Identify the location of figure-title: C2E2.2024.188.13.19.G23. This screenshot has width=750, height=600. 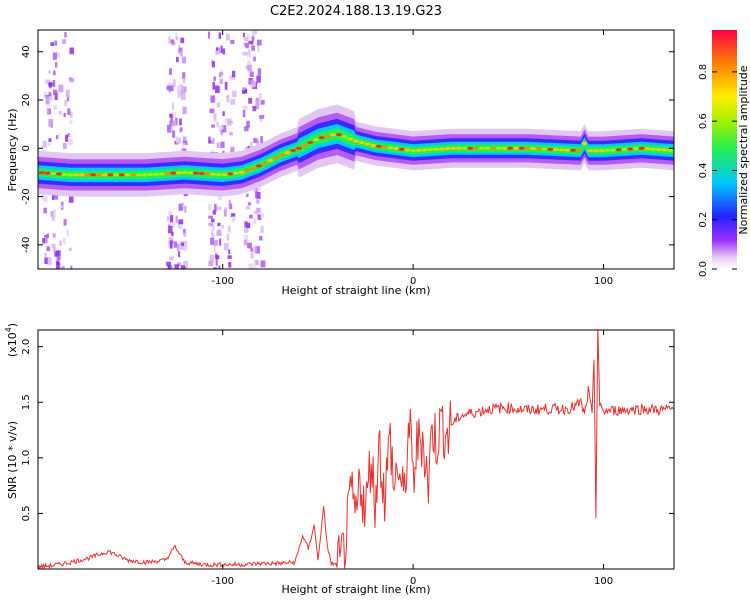
(356, 11).